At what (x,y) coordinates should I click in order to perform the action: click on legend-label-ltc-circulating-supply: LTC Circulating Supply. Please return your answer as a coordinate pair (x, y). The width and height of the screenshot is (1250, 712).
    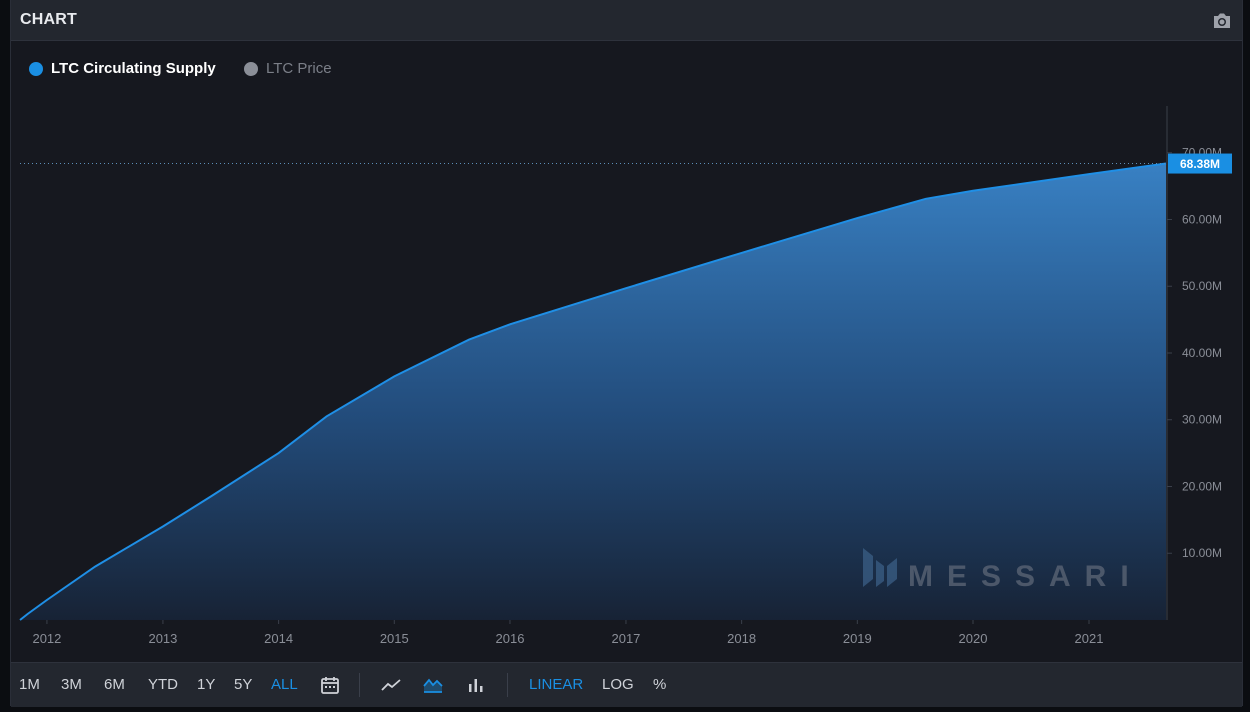
    Looking at the image, I should click on (133, 68).